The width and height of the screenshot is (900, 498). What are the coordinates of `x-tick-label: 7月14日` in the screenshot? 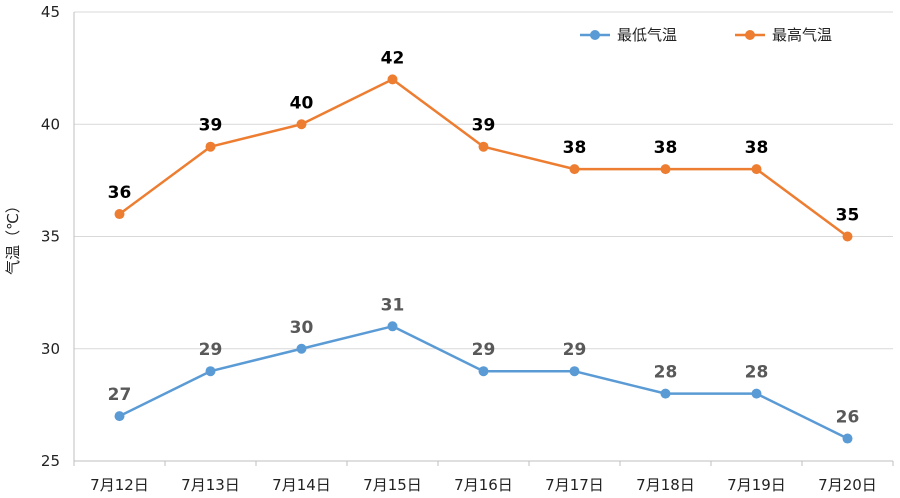 It's located at (301, 485).